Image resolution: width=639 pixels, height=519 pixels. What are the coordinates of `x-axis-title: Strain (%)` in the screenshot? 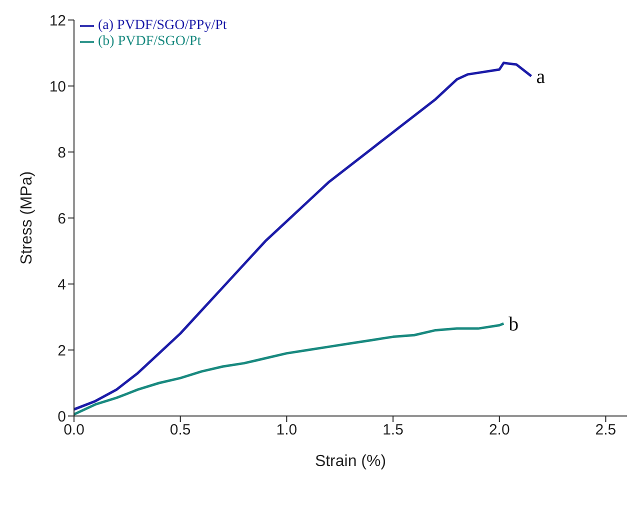 It's located at (350, 461).